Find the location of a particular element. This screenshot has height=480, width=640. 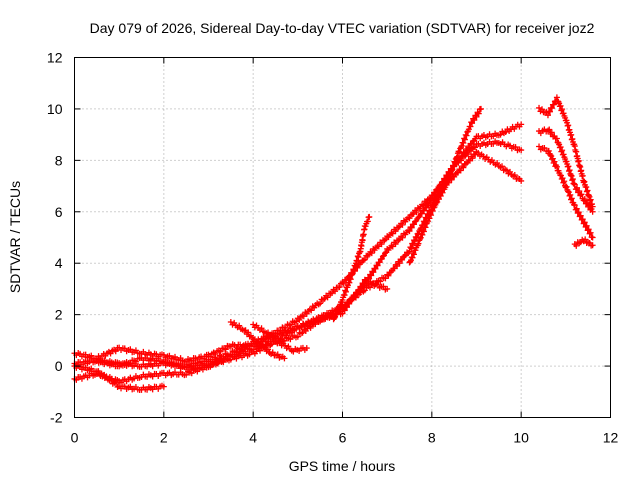

y-axis-label: SDTVAR / TECUs is located at coordinates (15, 237).